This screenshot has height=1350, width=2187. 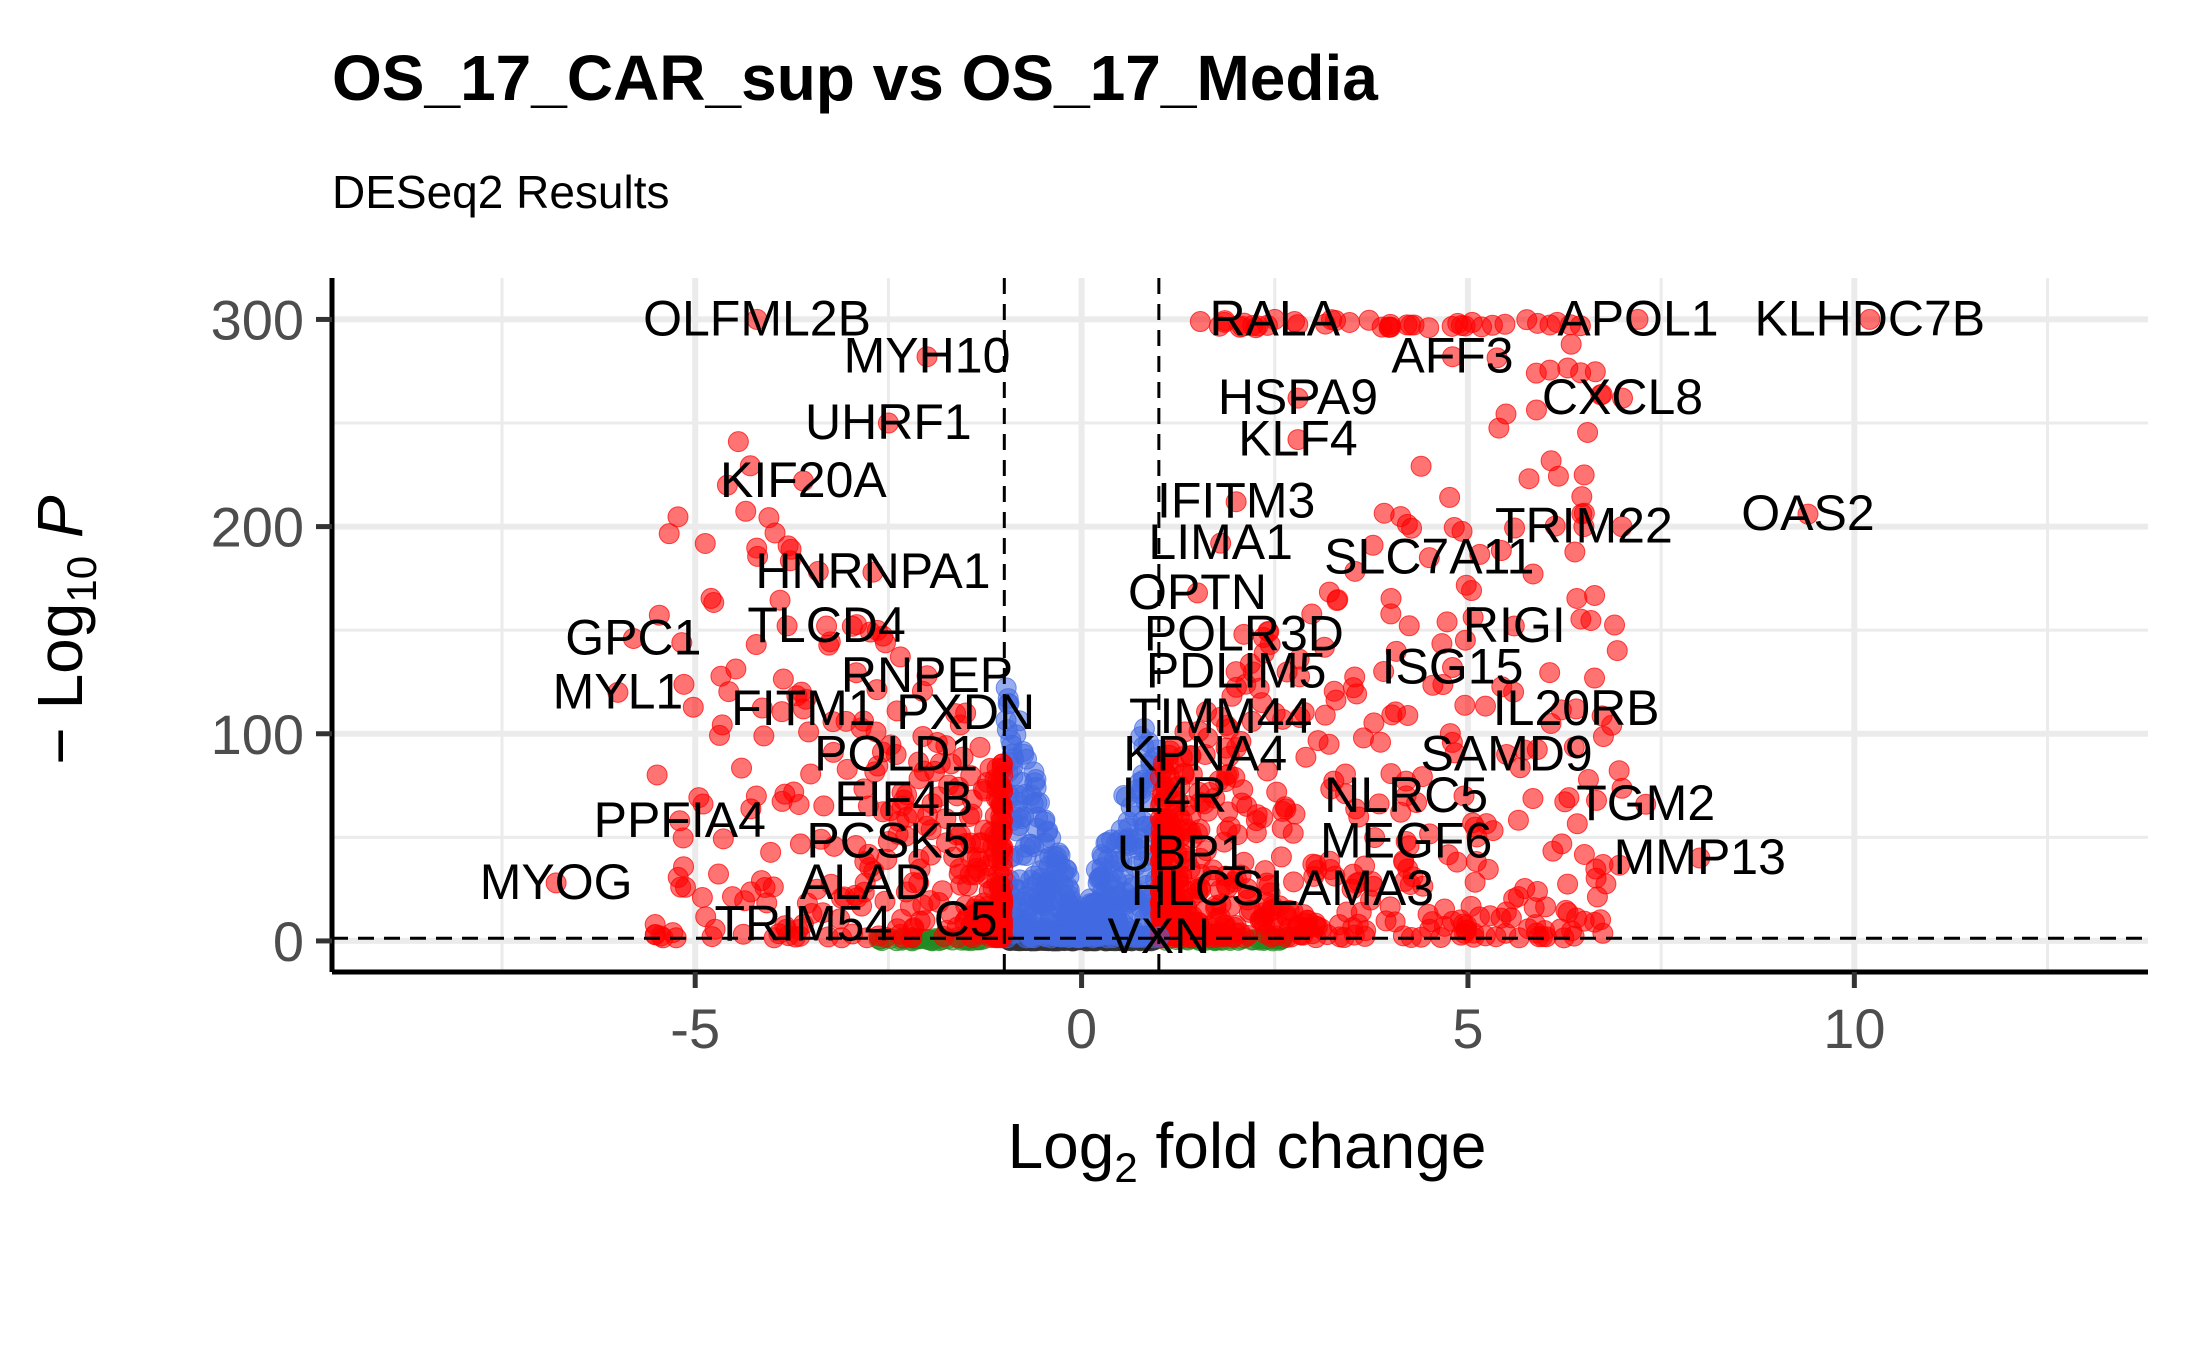 What do you see at coordinates (257, 734) in the screenshot?
I see `y-tick-label: 100` at bounding box center [257, 734].